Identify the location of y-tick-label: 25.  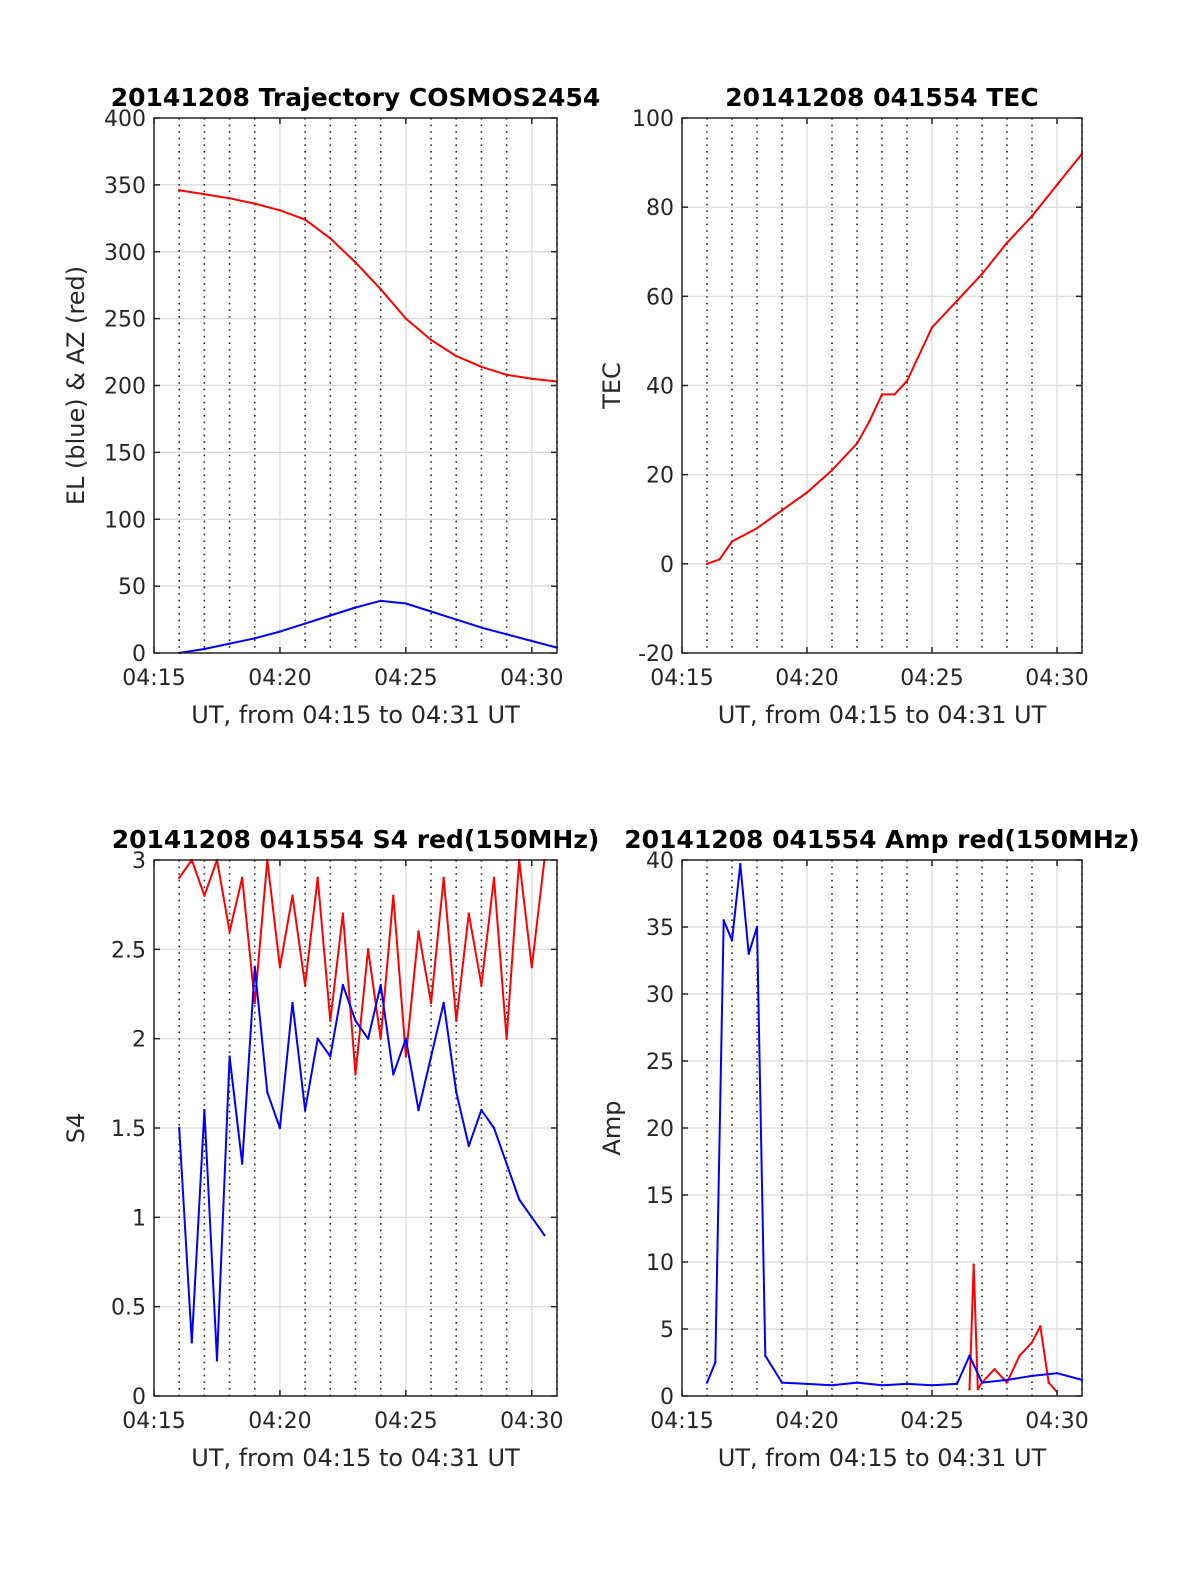
(660, 1062).